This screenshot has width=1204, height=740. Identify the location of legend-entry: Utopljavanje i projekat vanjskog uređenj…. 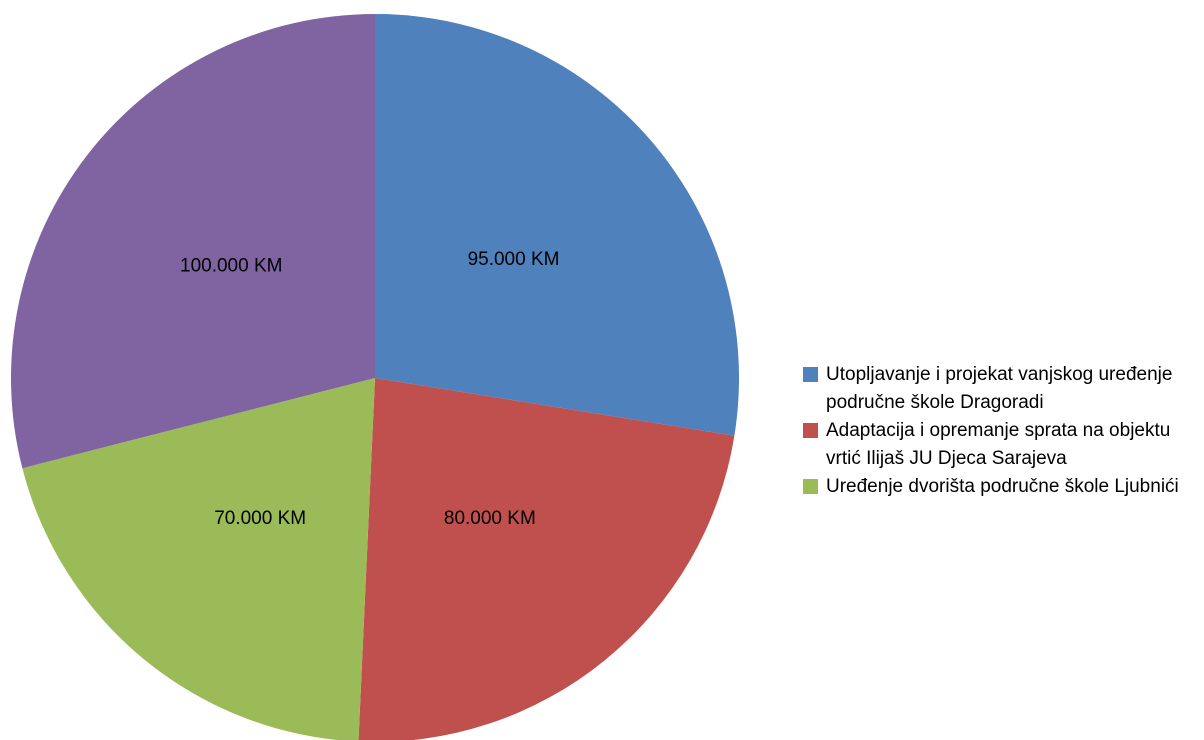
(1003, 389).